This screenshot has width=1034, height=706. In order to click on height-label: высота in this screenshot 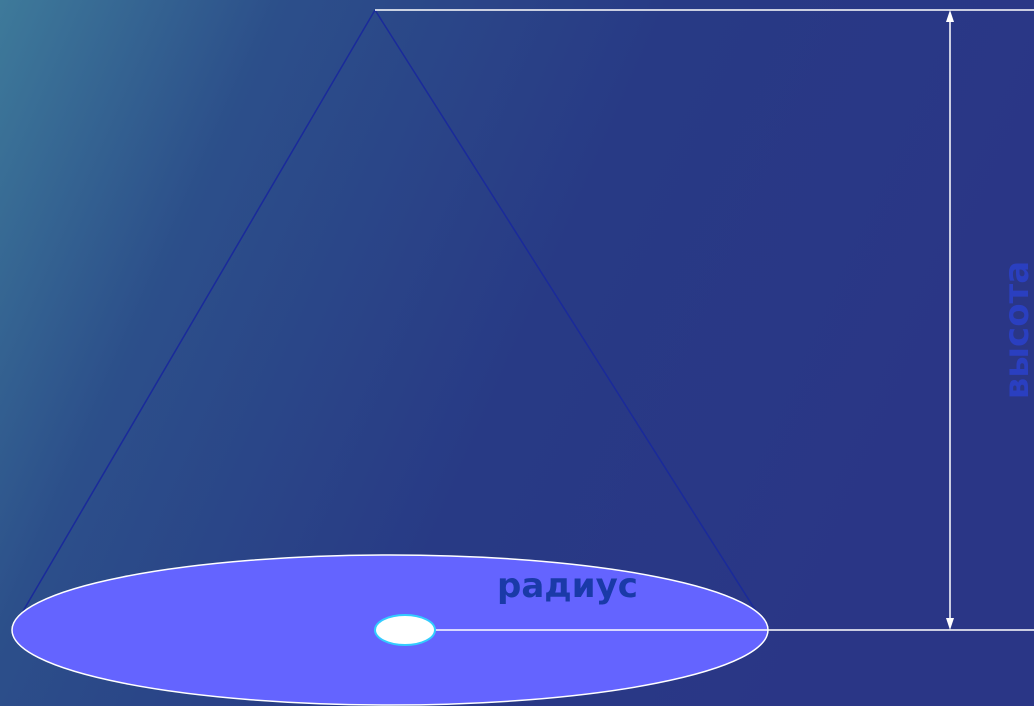, I will do `click(1015, 330)`.